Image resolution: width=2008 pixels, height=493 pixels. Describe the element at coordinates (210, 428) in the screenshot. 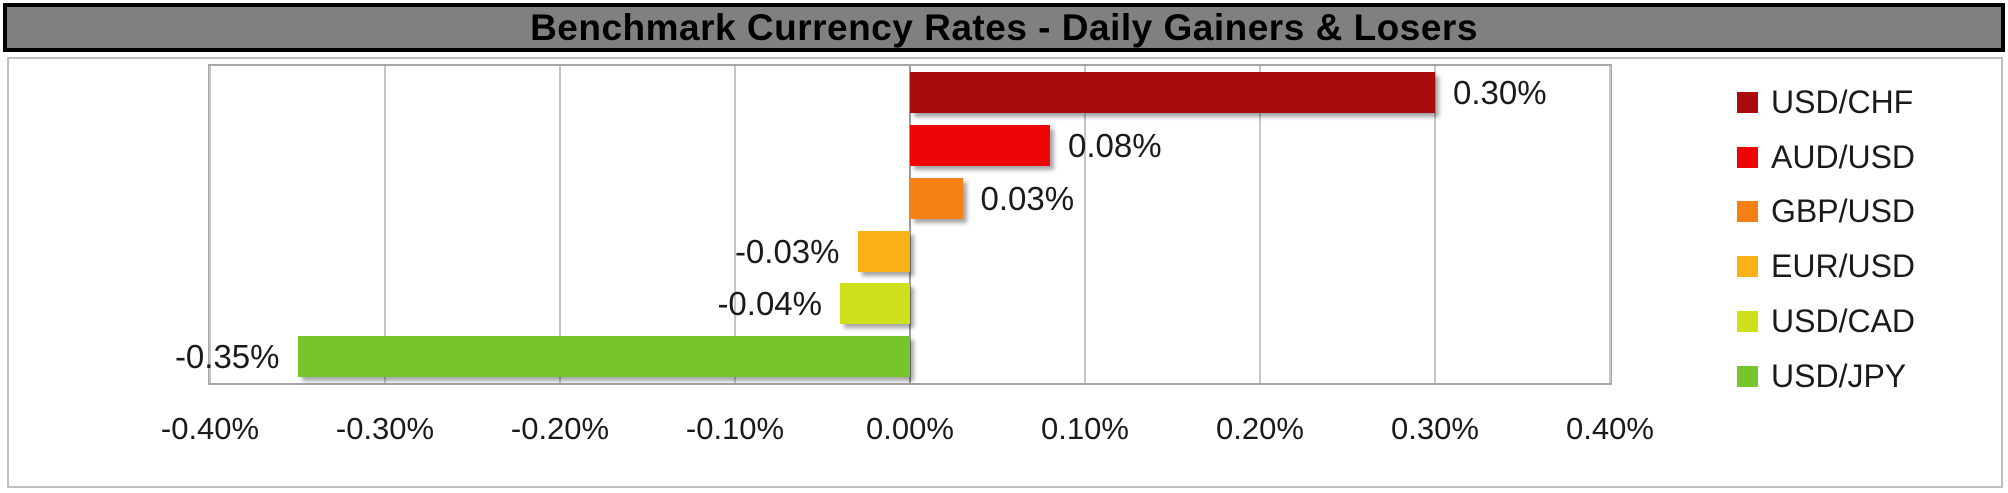

I see `x-tick-label: -0.40%` at that location.